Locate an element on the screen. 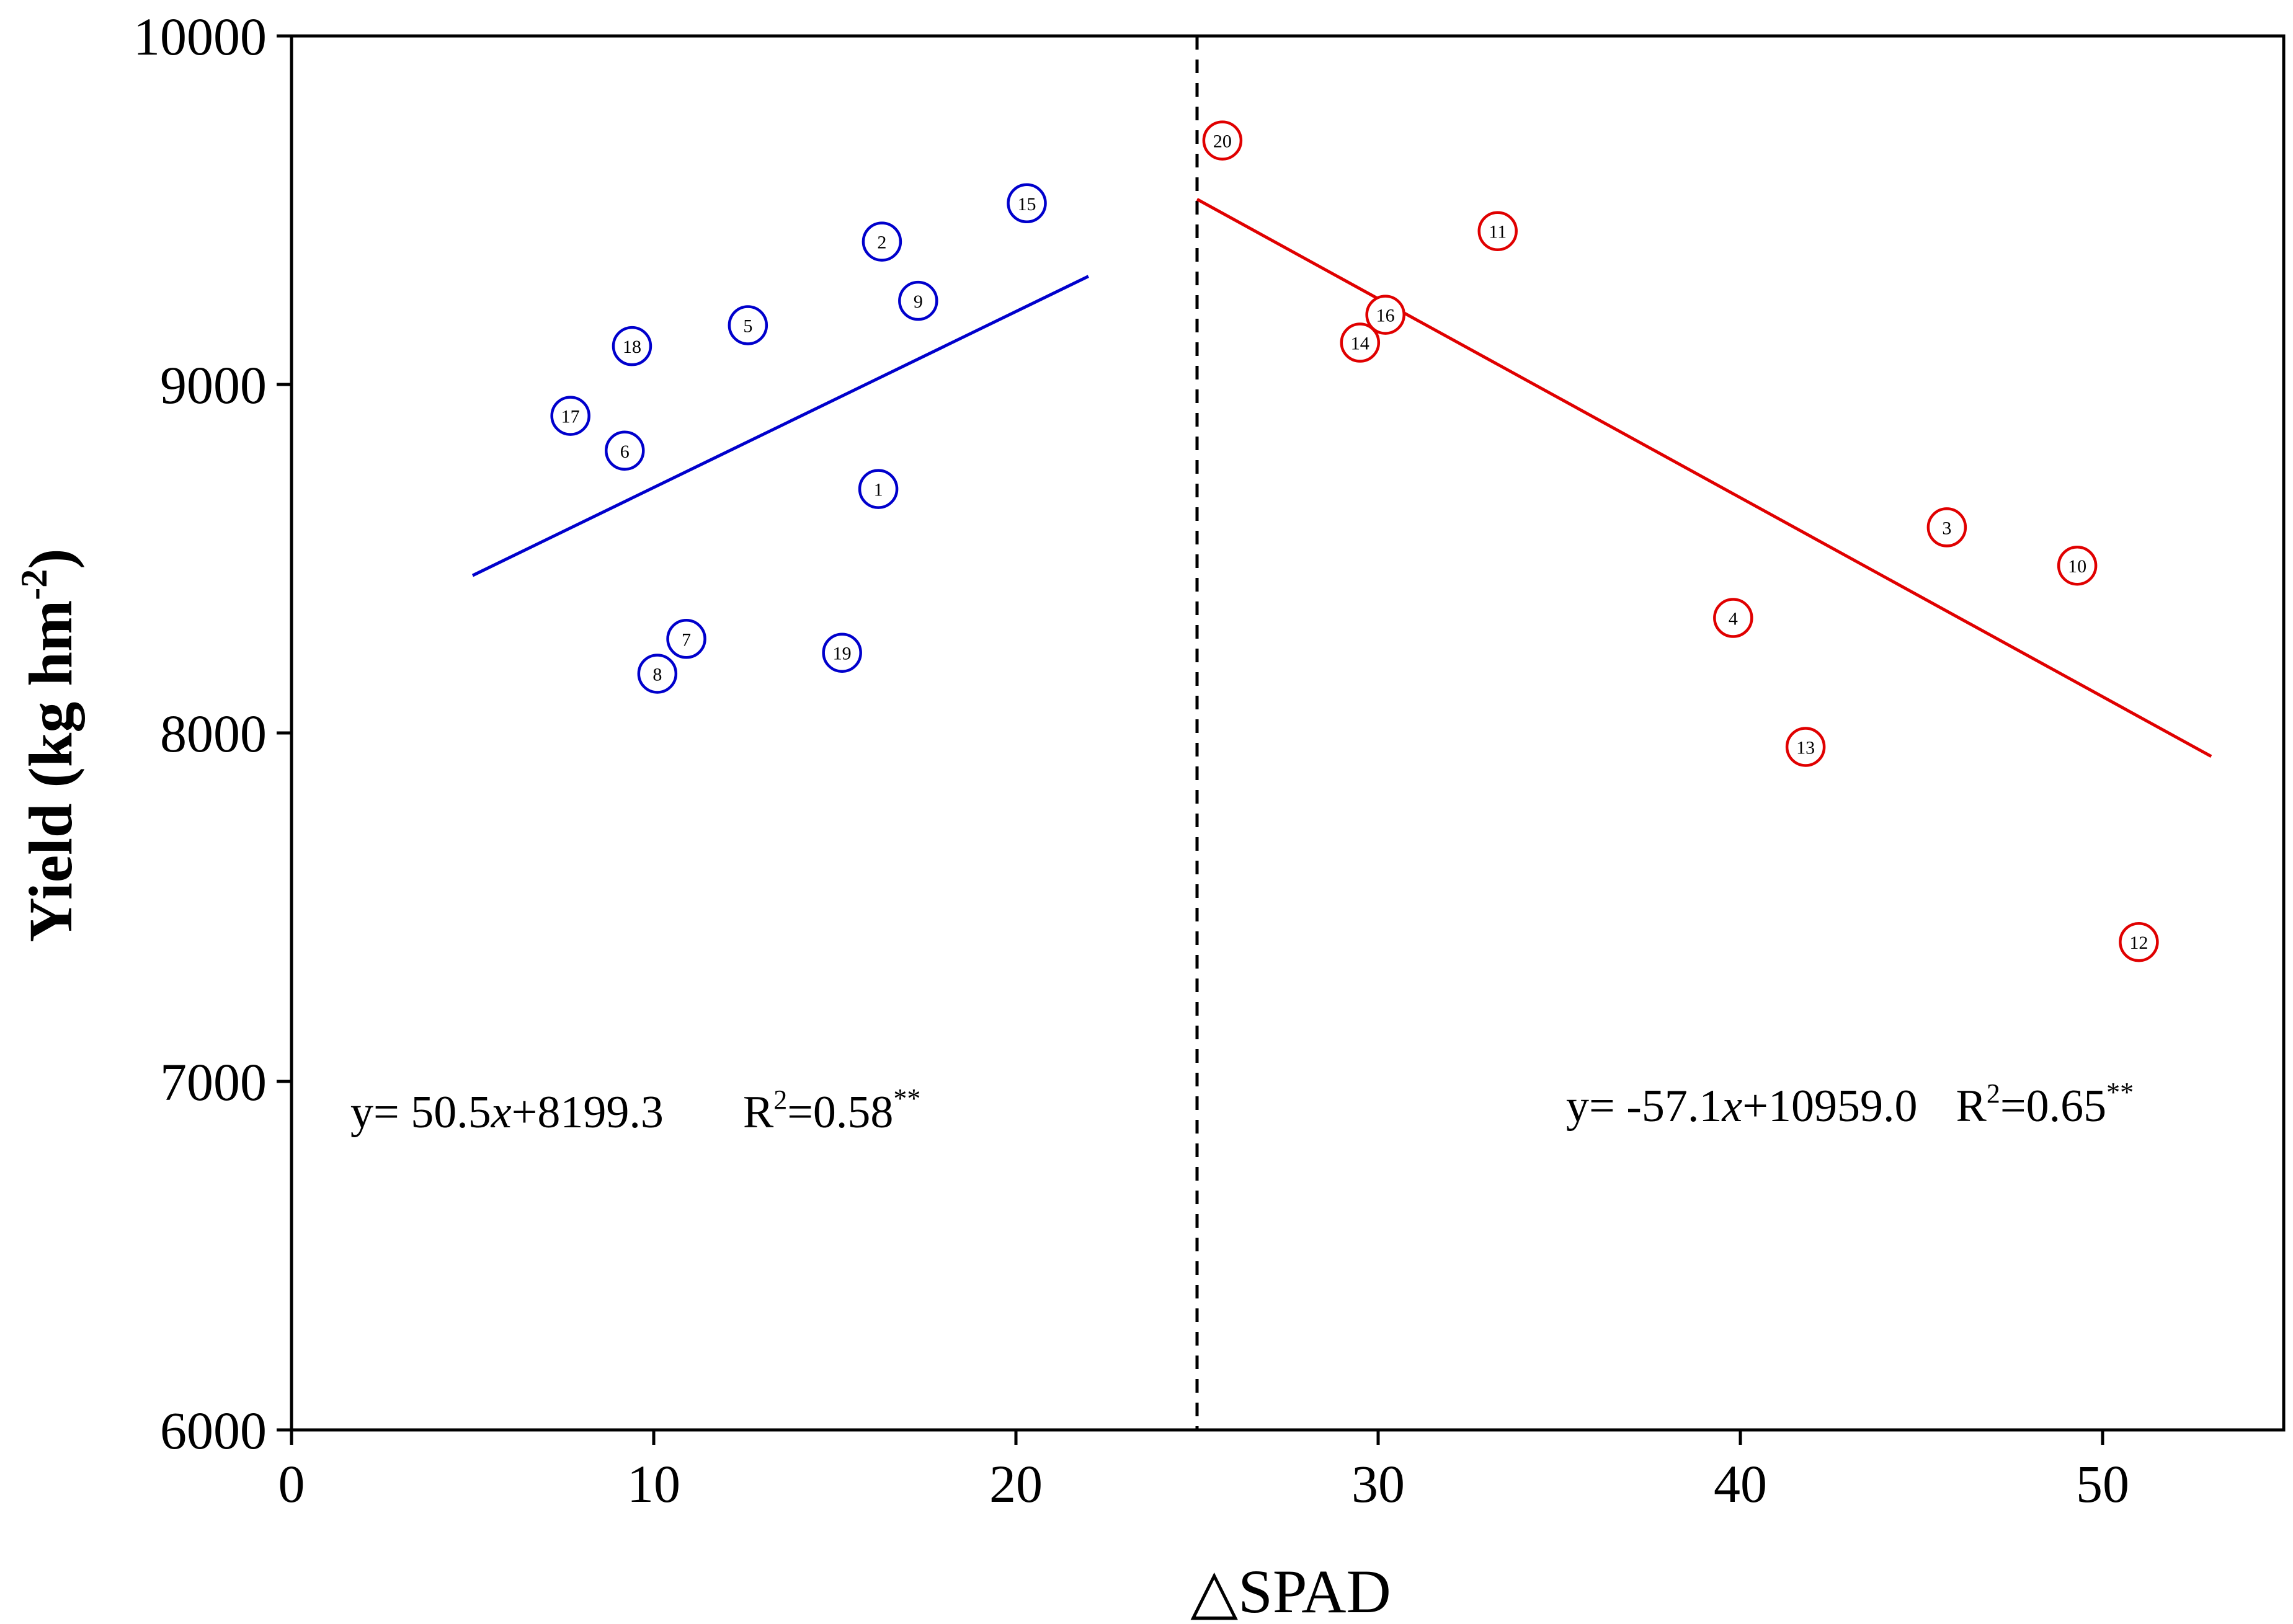 Image resolution: width=2293 pixels, height=1624 pixels. left-data-point: 8 is located at coordinates (657, 674).